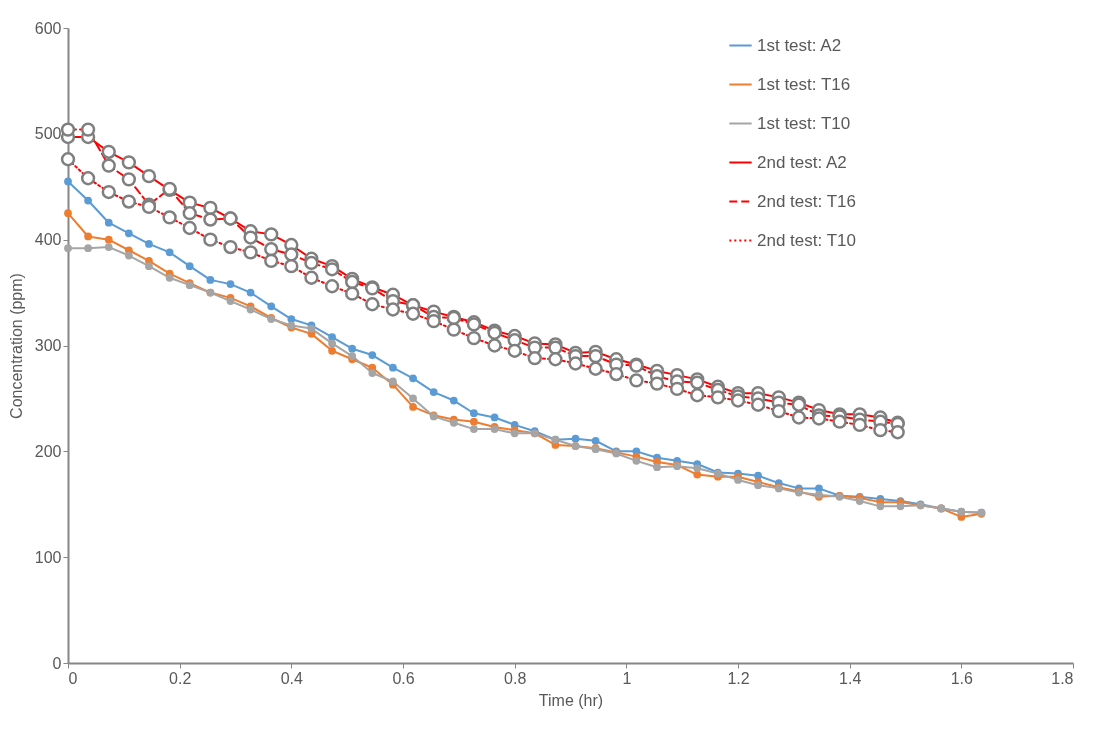  Describe the element at coordinates (48, 28) in the screenshot. I see `y-tick-label: 600` at that location.